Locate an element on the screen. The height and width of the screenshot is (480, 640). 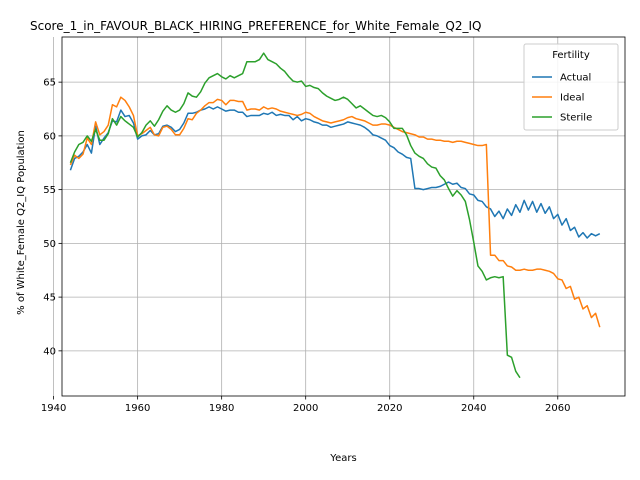
y-tick-label: 65 is located at coordinates (49, 83).